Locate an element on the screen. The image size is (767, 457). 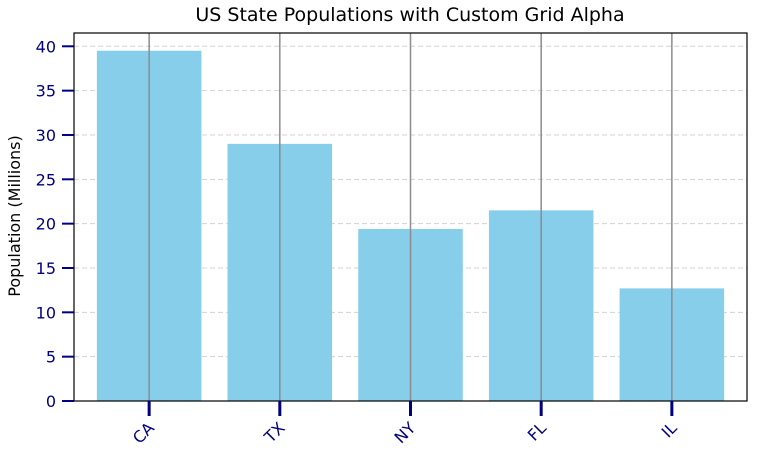
y-tick-label: 35 is located at coordinates (46, 91).